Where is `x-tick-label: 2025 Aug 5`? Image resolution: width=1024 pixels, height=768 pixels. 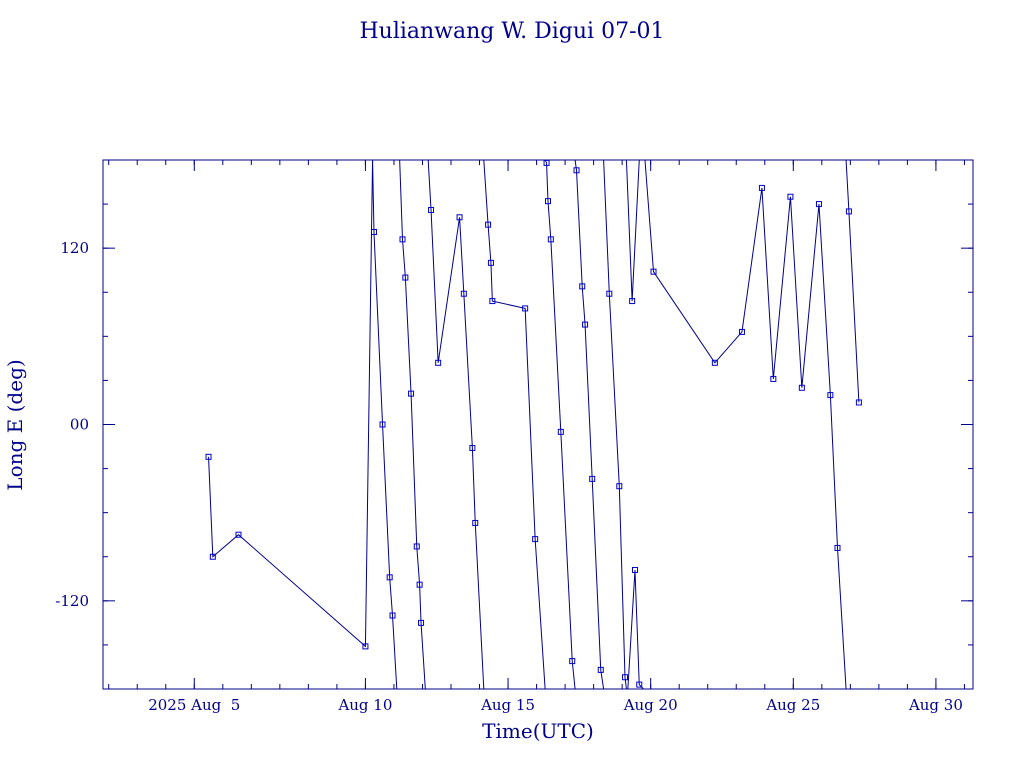
x-tick-label: 2025 Aug 5 is located at coordinates (194, 705).